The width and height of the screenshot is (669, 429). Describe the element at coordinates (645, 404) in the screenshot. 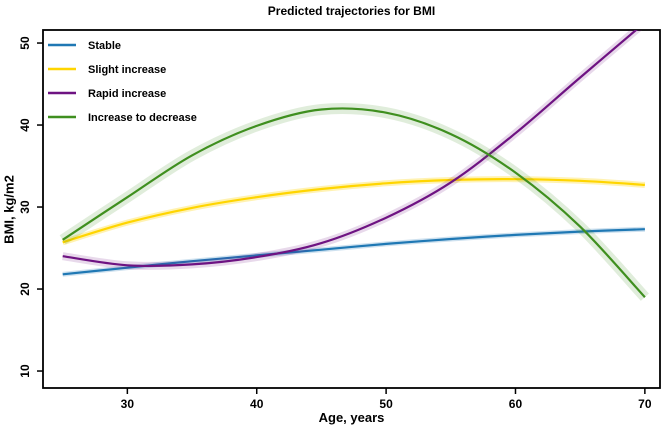

I see `x-tick-label: 70` at that location.